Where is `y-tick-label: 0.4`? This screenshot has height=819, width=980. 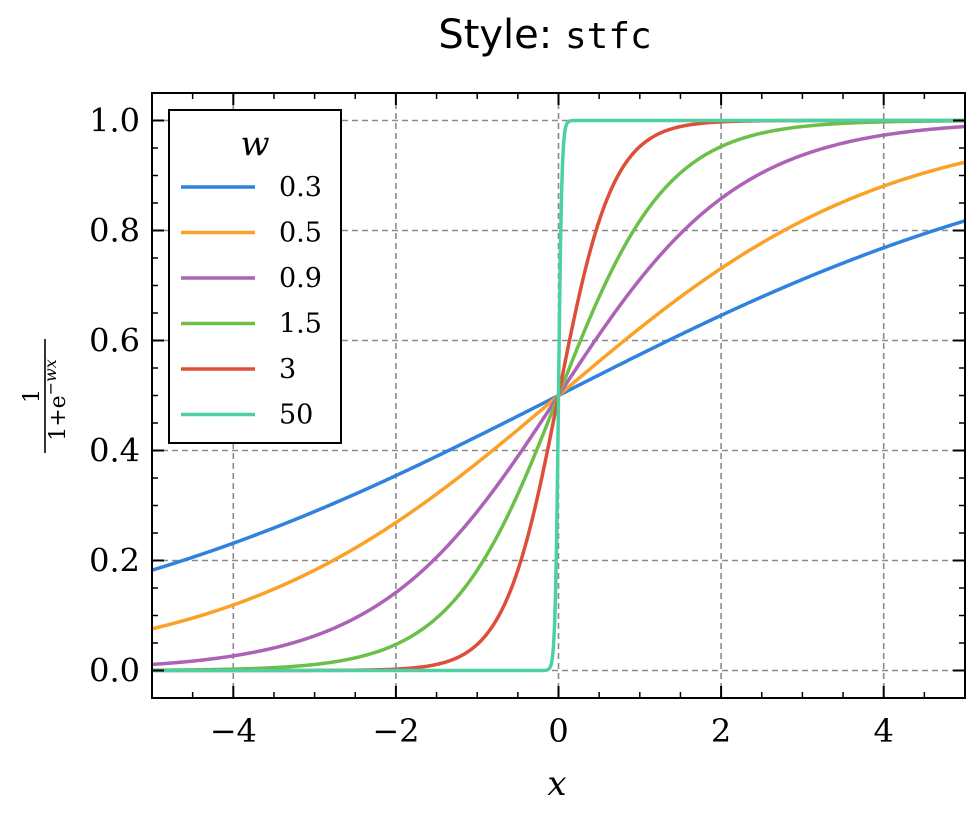
y-tick-label: 0.4 is located at coordinates (114, 451).